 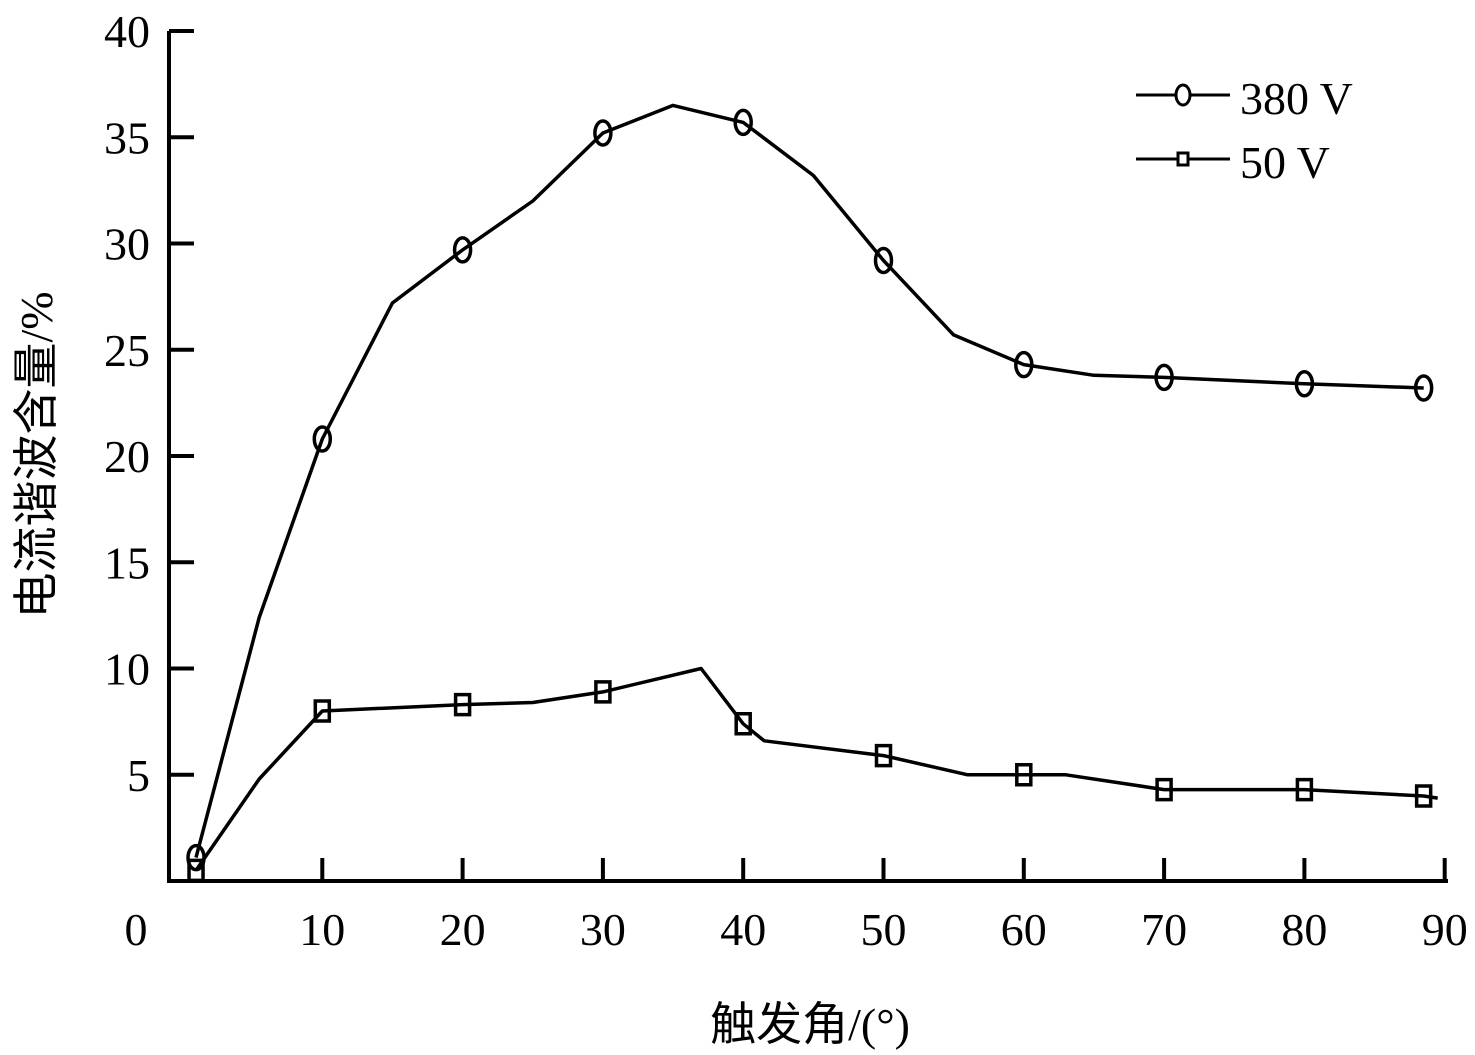 What do you see at coordinates (1445, 929) in the screenshot?
I see `x-tick-label: 90` at bounding box center [1445, 929].